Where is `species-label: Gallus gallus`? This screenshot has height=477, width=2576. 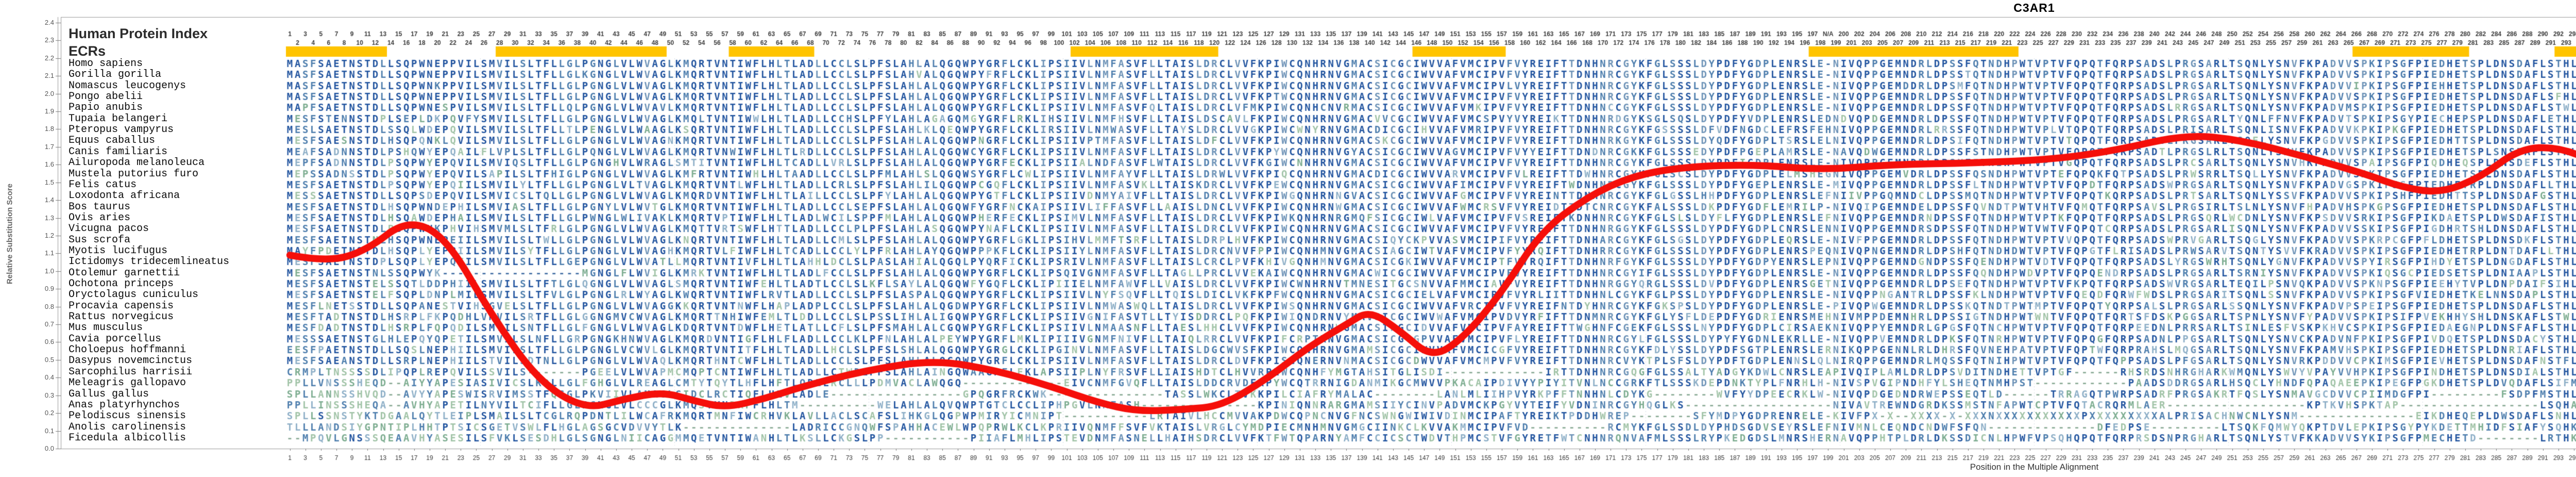
species-label: Gallus gallus is located at coordinates (109, 394).